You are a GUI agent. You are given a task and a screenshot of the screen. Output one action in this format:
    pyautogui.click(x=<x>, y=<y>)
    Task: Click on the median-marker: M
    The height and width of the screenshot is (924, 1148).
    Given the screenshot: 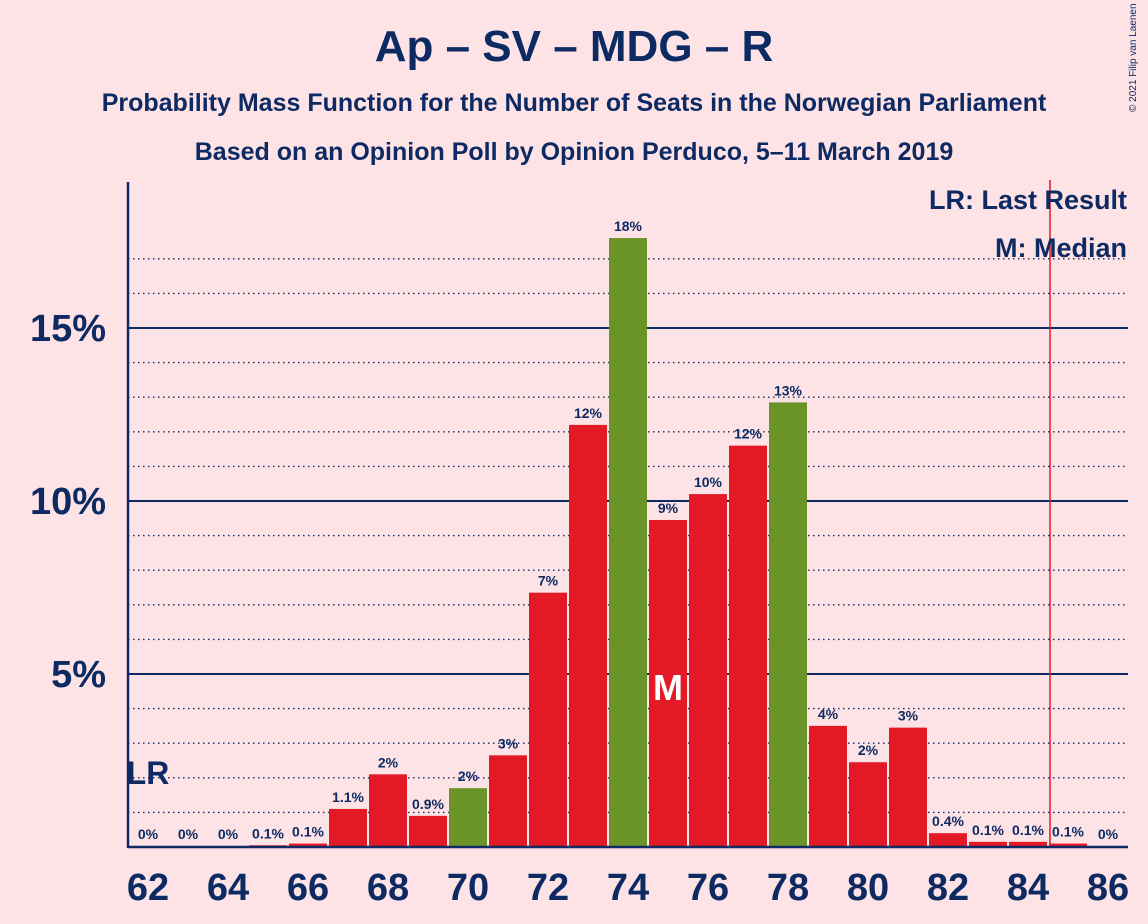 What is the action you would take?
    pyautogui.click(x=668, y=687)
    